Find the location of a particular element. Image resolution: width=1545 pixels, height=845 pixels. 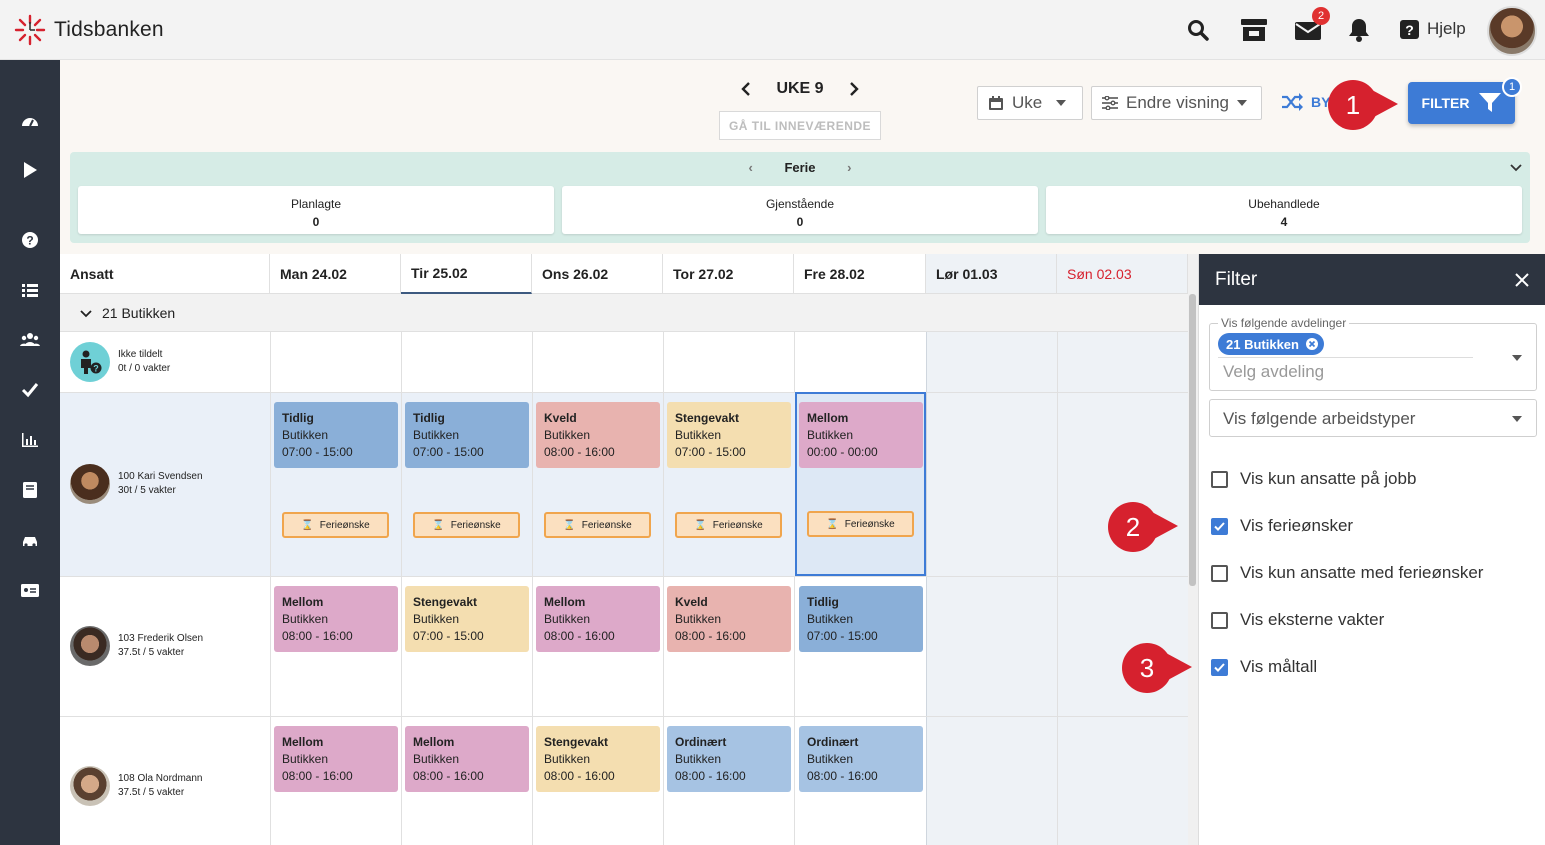

search-icon is located at coordinates (1198, 30).